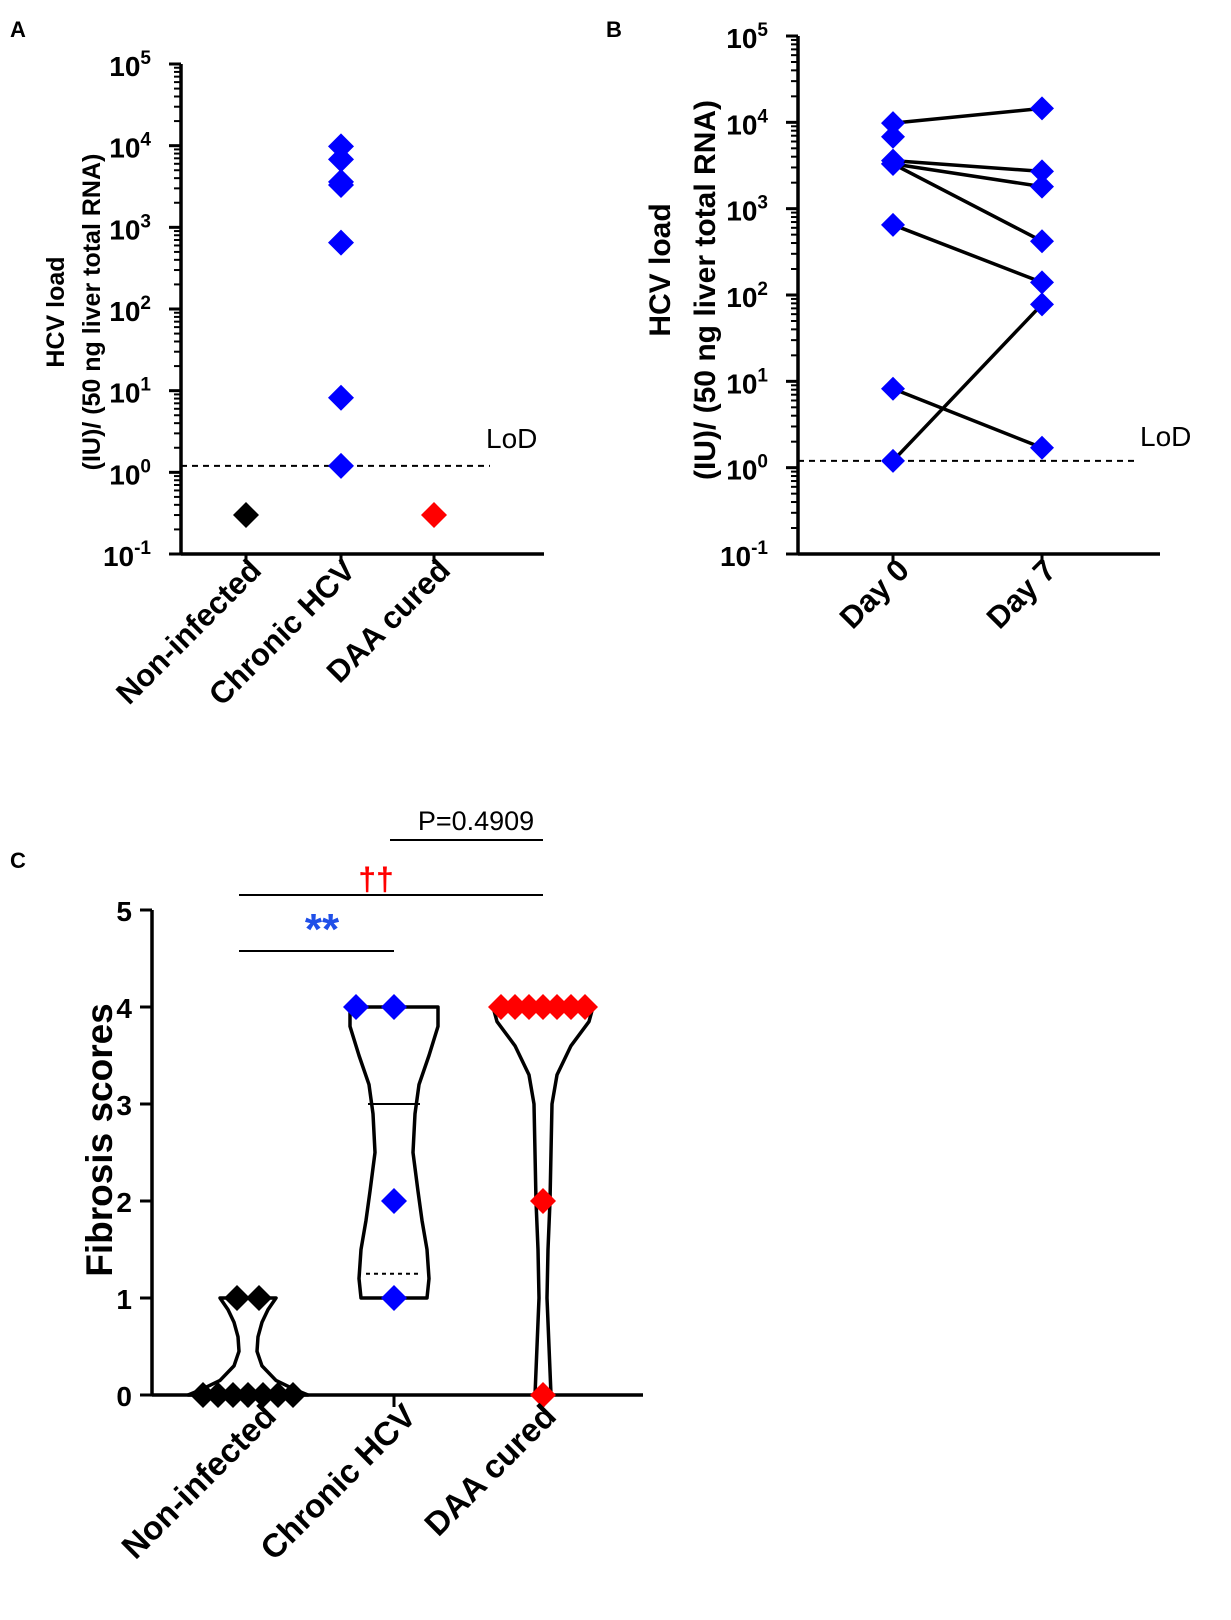 This screenshot has width=1231, height=1620. Describe the element at coordinates (660, 269) in the screenshot. I see `panel-b-ylabel-line1: HCV load` at that location.